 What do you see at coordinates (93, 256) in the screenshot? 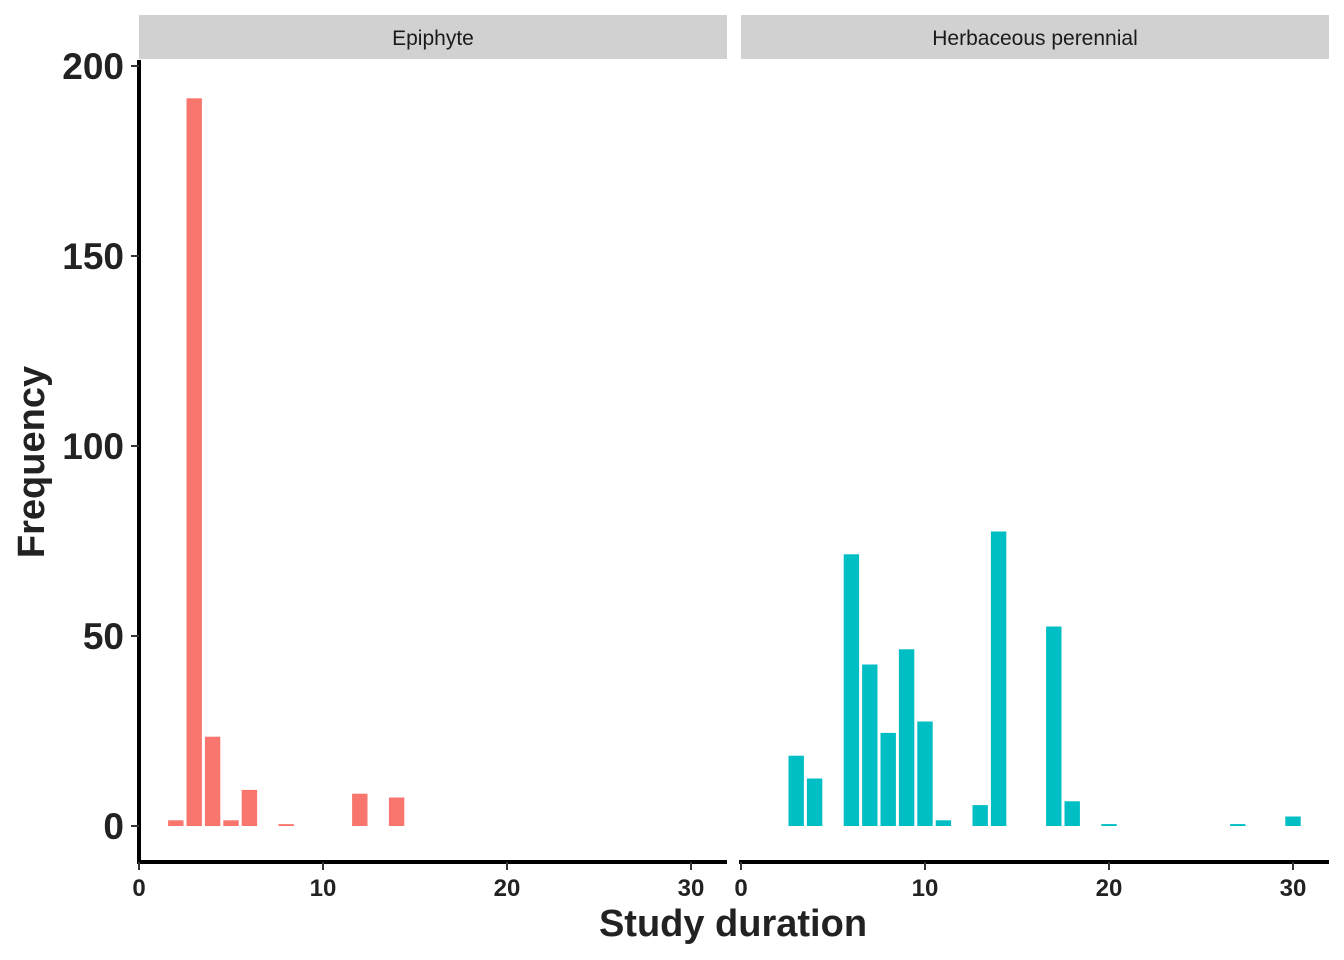
I see `y-tick-label: 150` at bounding box center [93, 256].